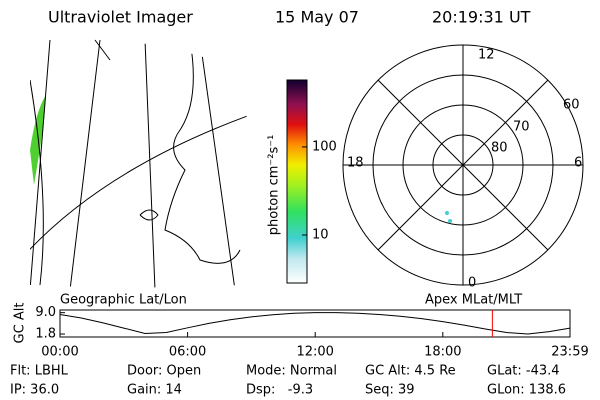 Image resolution: width=600 pixels, height=400 pixels. Describe the element at coordinates (355, 163) in the screenshot. I see `mlt-label: 18` at that location.